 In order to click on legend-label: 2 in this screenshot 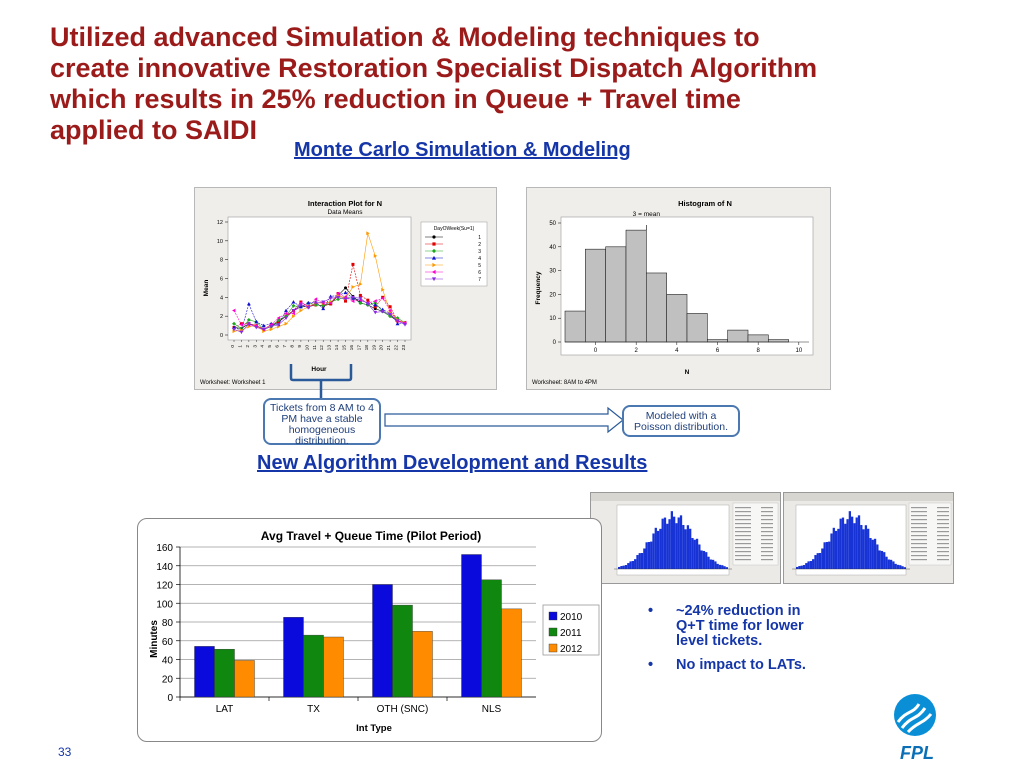, I will do `click(479, 245)`.